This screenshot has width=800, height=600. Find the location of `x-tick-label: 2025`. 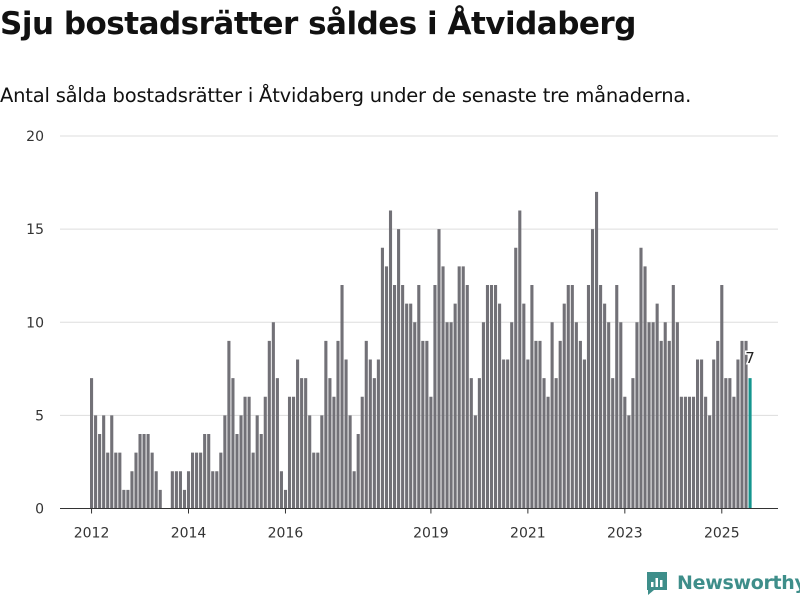

x-tick-label: 2025 is located at coordinates (722, 534).